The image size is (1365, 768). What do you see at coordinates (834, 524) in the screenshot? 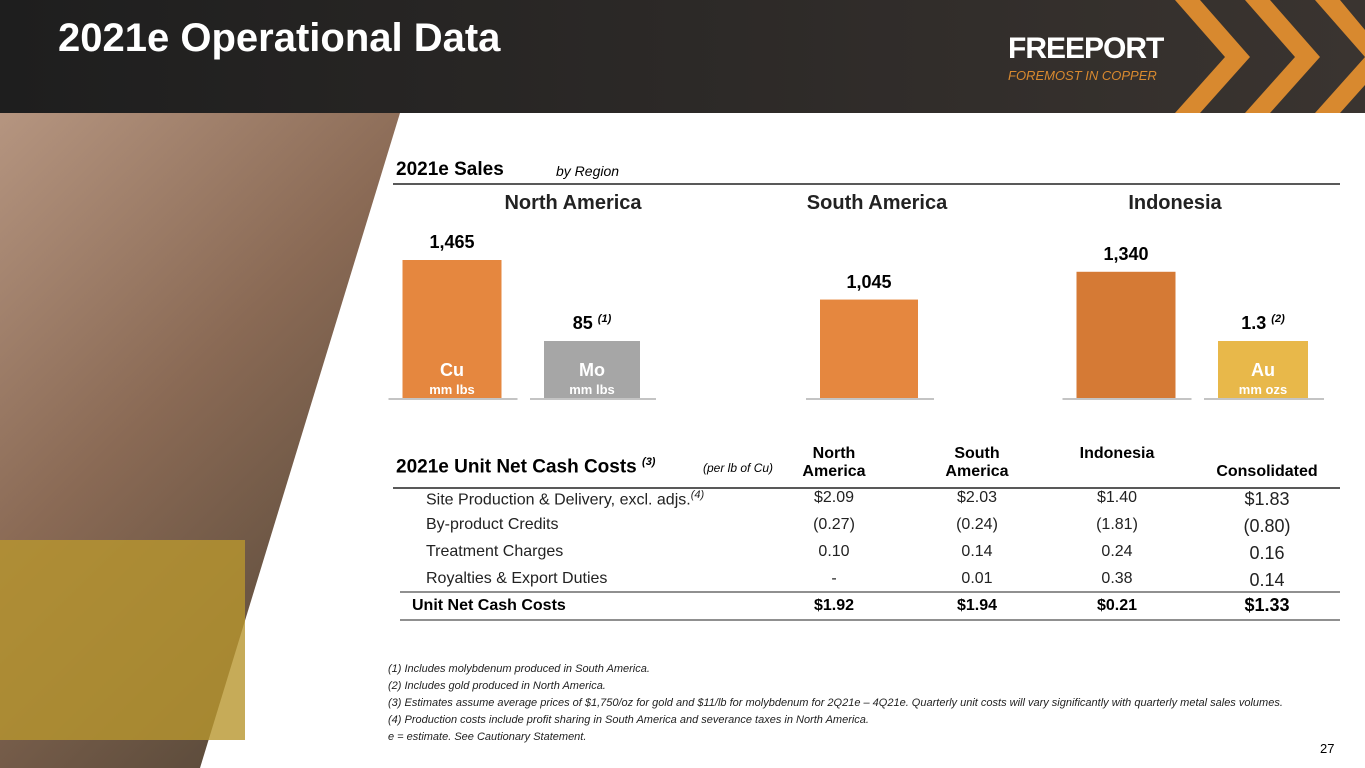
I see `cell: (0.27)` at bounding box center [834, 524].